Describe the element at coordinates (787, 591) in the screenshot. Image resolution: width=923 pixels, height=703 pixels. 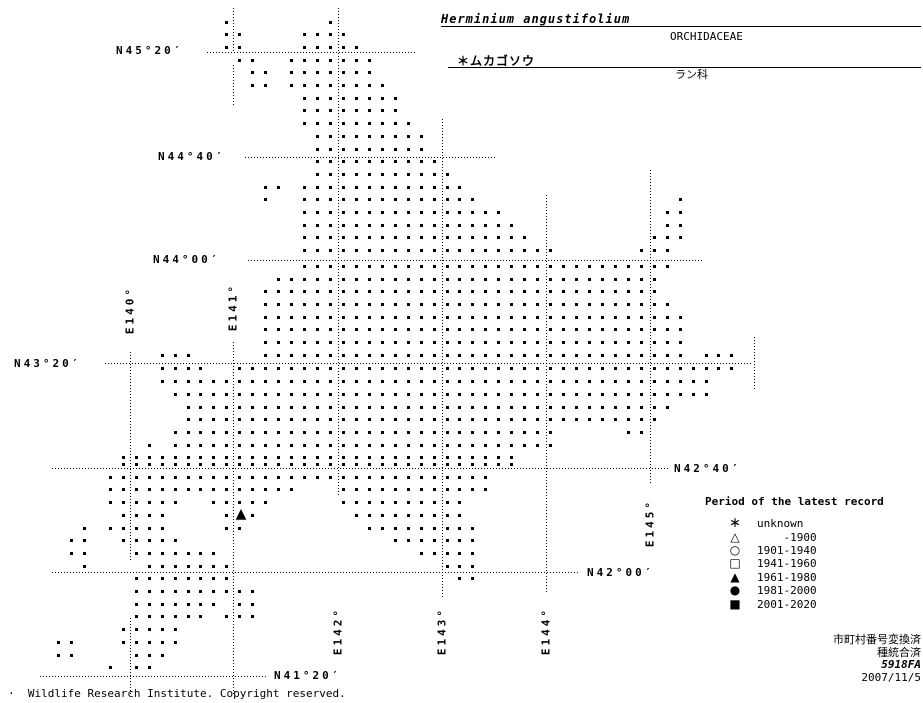
I see `legend-item-label: 1981-2000` at that location.